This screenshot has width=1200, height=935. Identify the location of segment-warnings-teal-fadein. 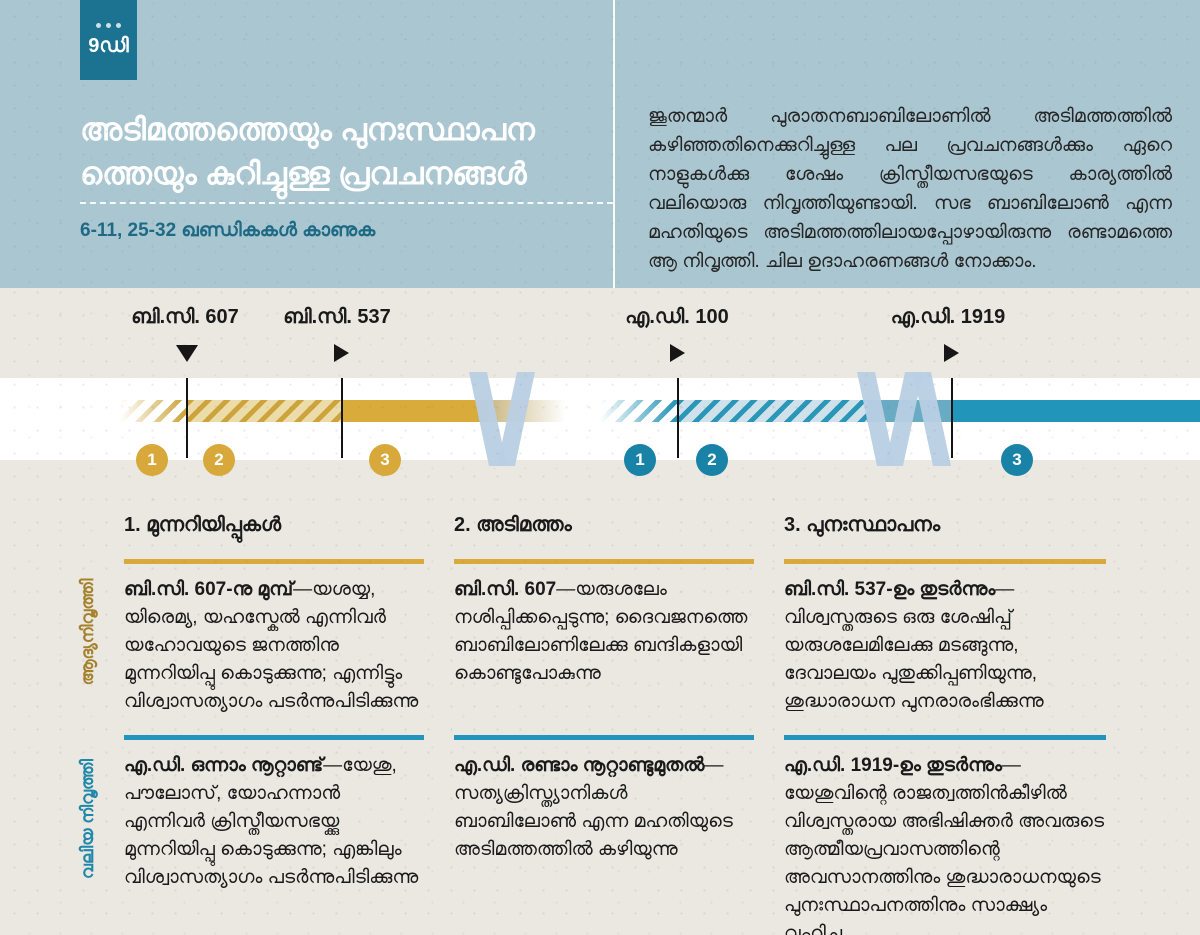
(638, 411).